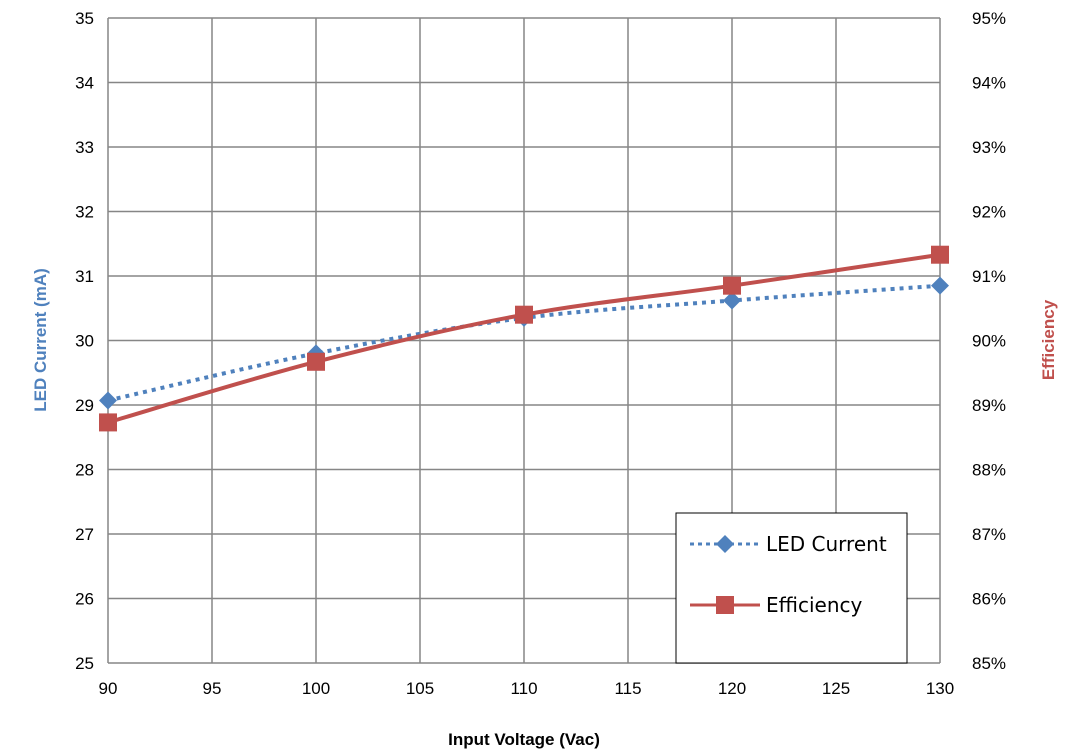  What do you see at coordinates (725, 544) in the screenshot?
I see `legend-led-current-marker` at bounding box center [725, 544].